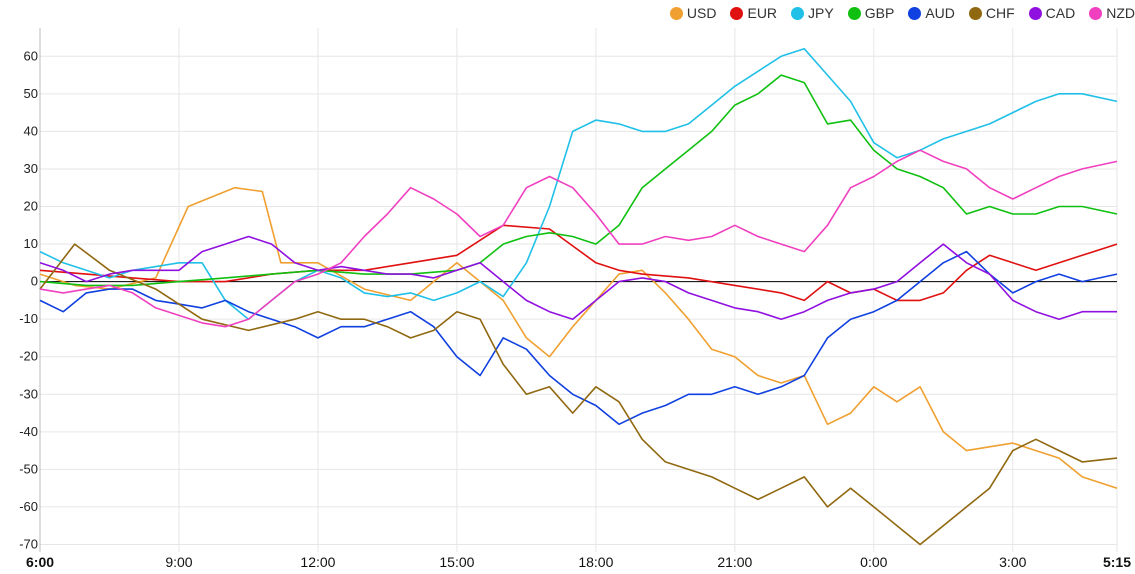 This screenshot has height=574, width=1135. I want to click on x-tick-label: 21:00, so click(734, 562).